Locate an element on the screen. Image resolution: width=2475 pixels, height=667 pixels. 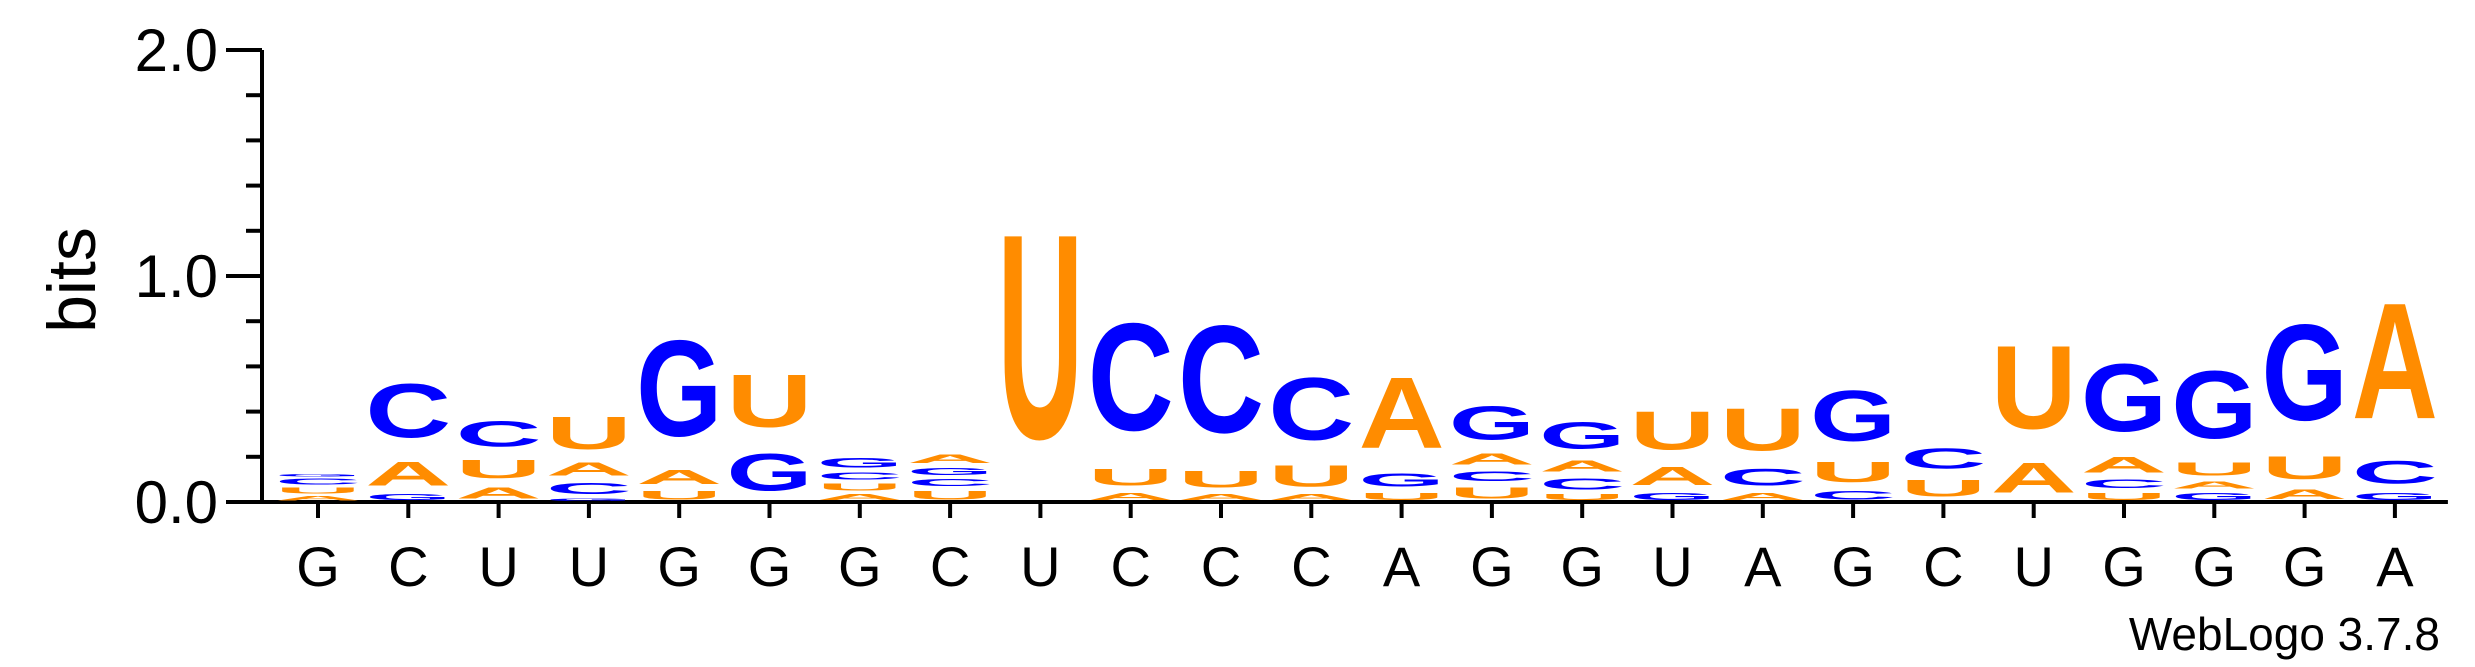
weblogo-credit: WebLogo 3.7.8 is located at coordinates (2284, 634).